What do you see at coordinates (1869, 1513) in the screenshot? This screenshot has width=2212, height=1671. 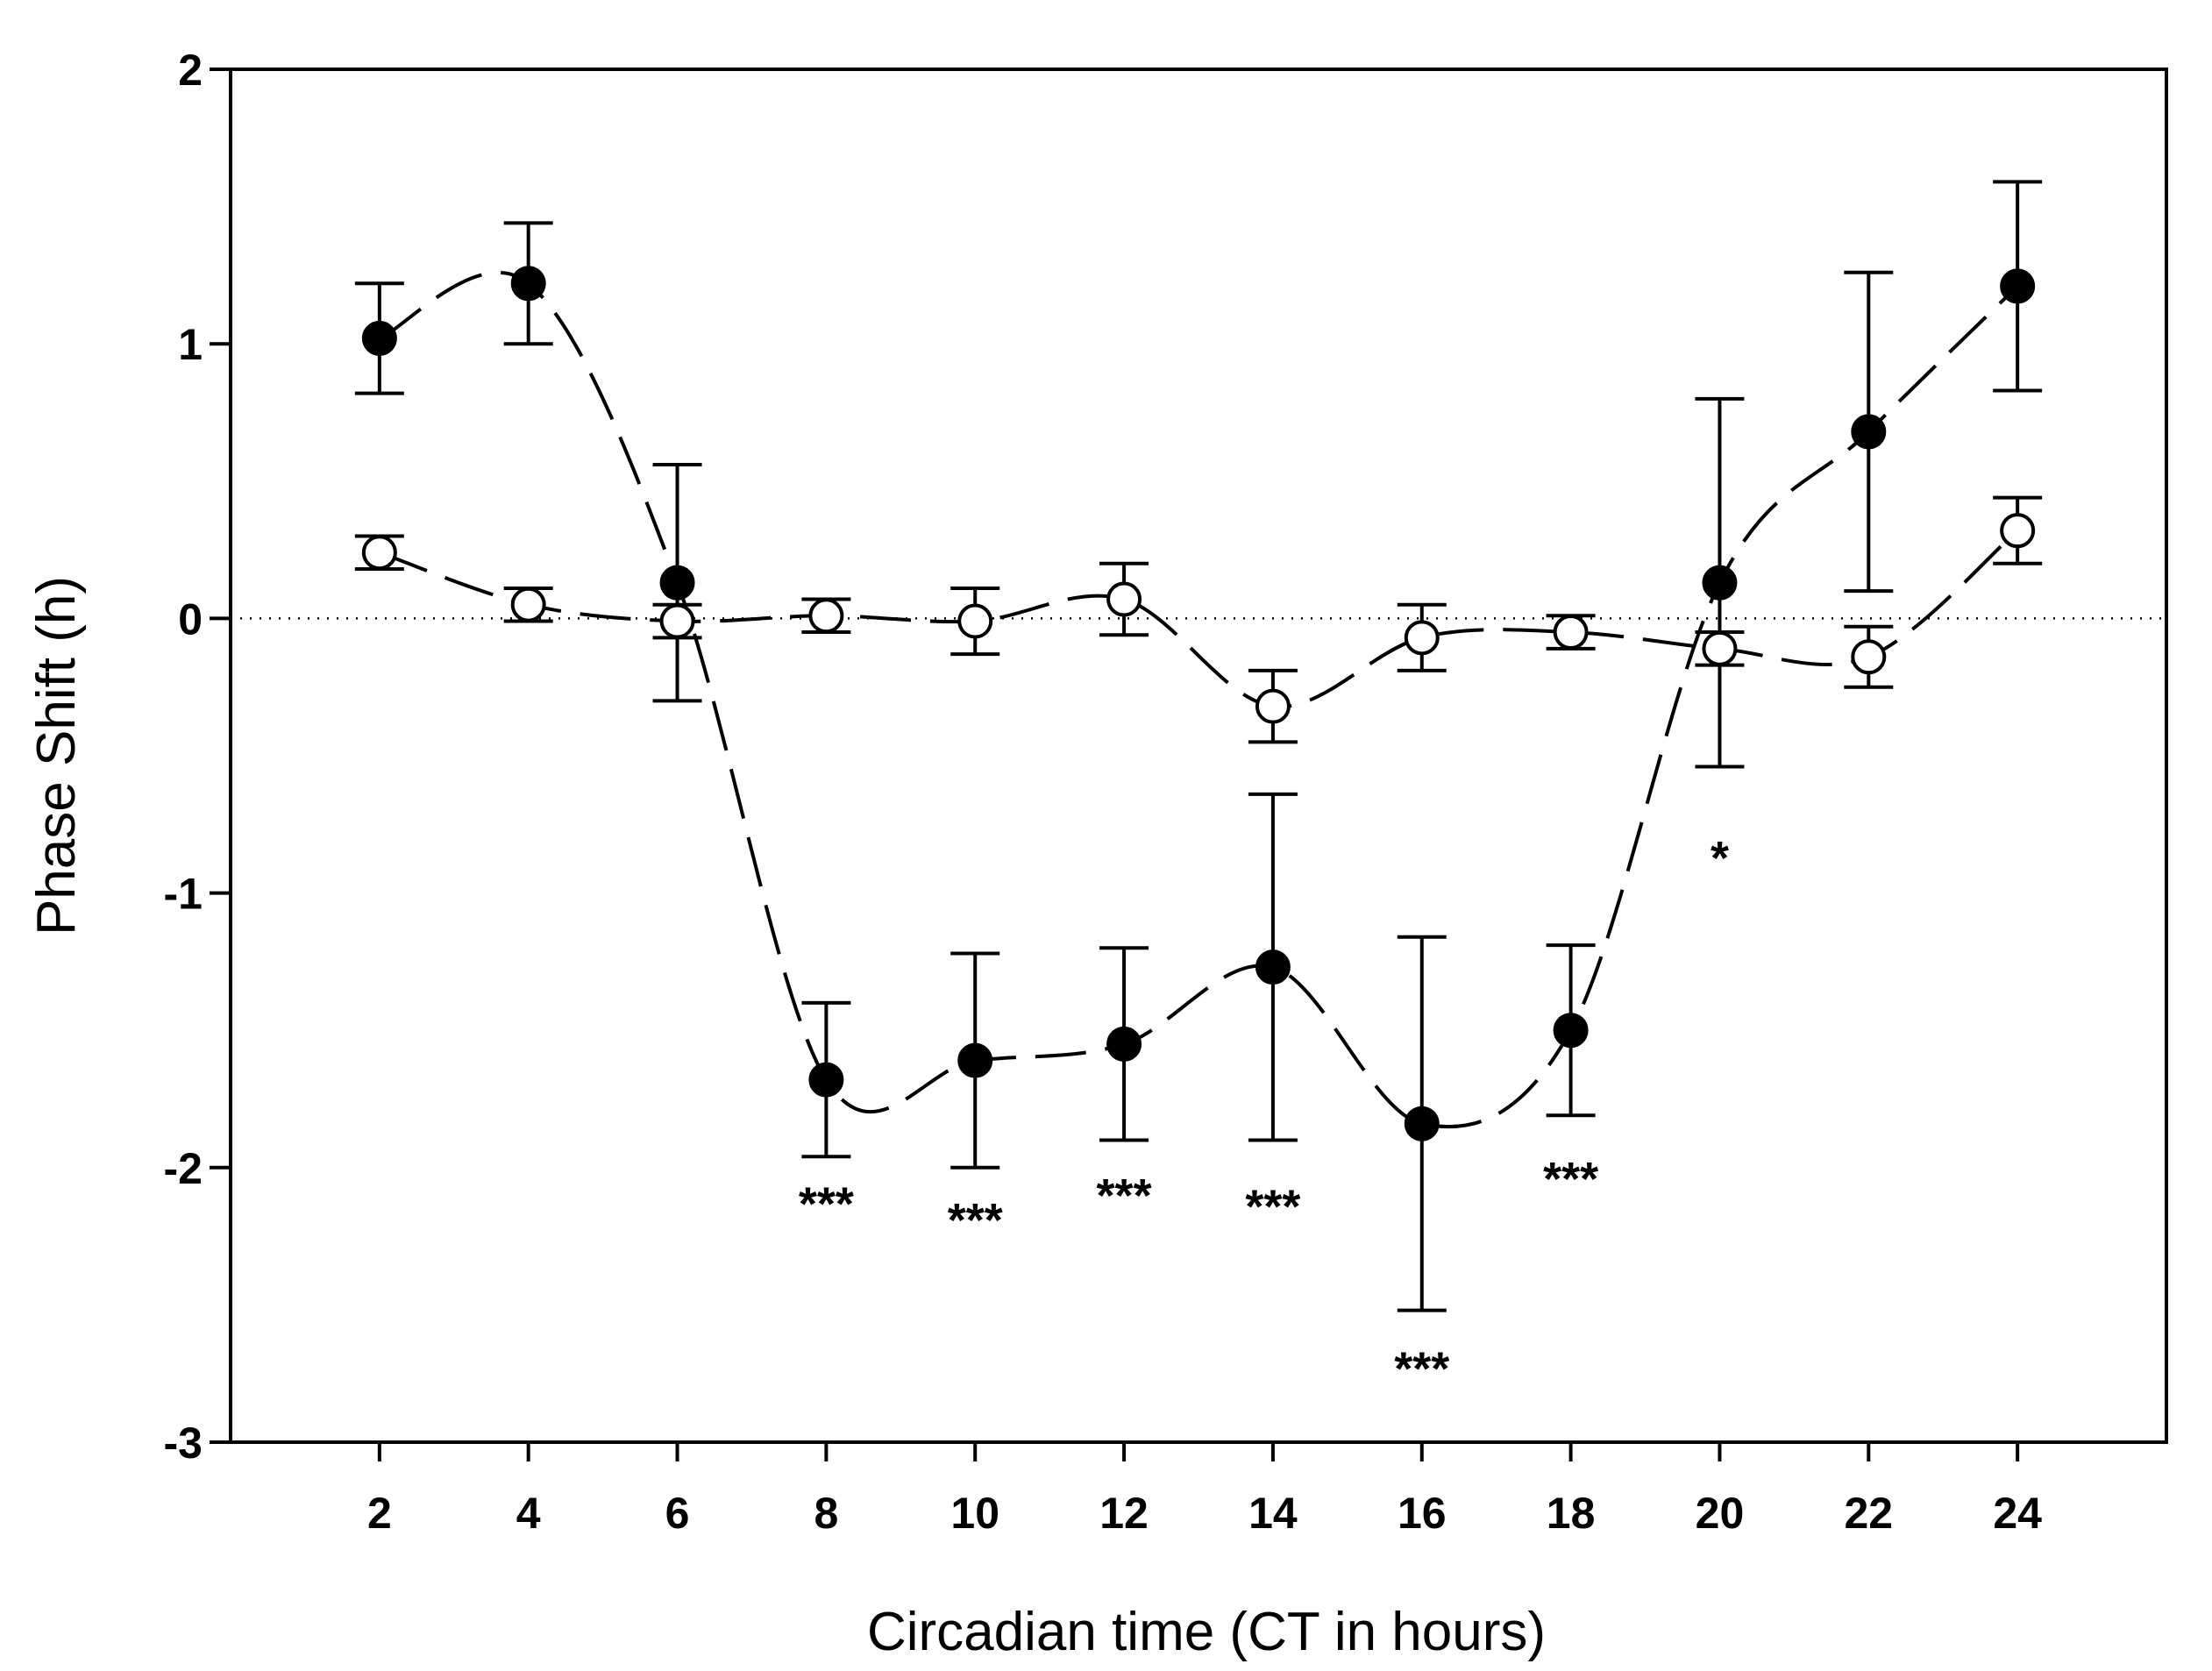 I see `x-tick-label: 22` at bounding box center [1869, 1513].